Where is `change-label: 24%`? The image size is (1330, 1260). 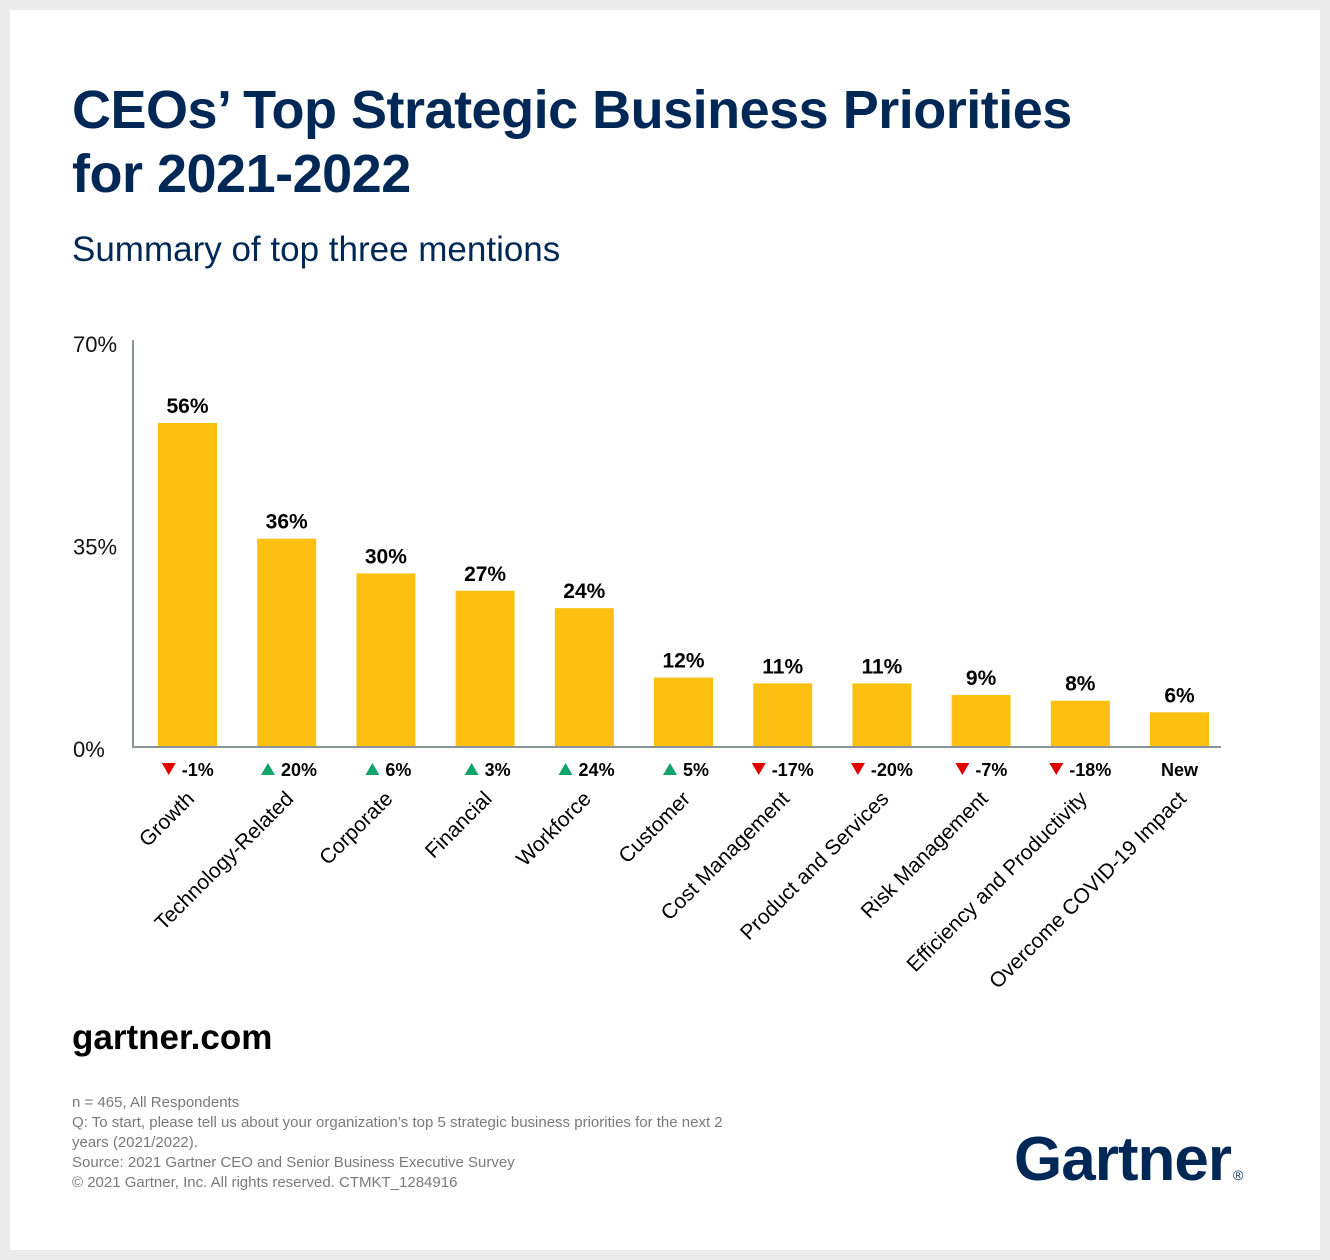 change-label: 24% is located at coordinates (597, 770).